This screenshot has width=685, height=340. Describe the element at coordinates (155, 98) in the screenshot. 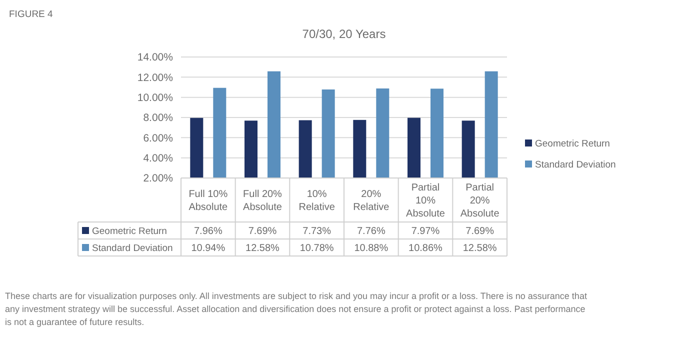

I see `y-tick-label: 10.00%` at that location.